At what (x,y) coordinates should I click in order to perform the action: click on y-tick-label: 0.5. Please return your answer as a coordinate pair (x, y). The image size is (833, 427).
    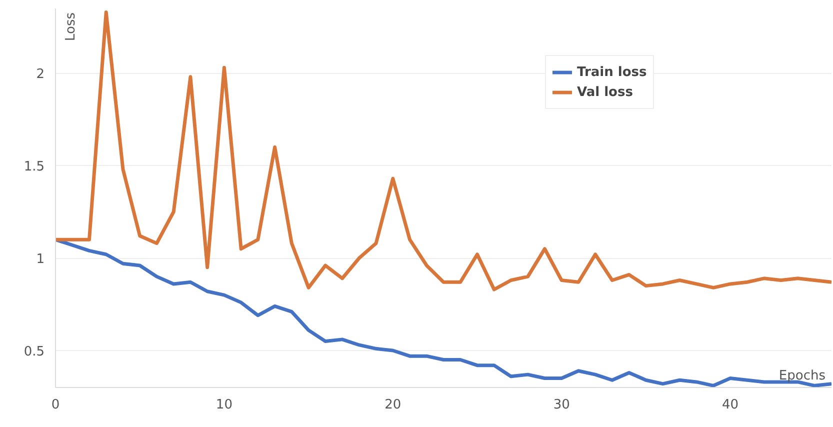
    Looking at the image, I should click on (34, 352).